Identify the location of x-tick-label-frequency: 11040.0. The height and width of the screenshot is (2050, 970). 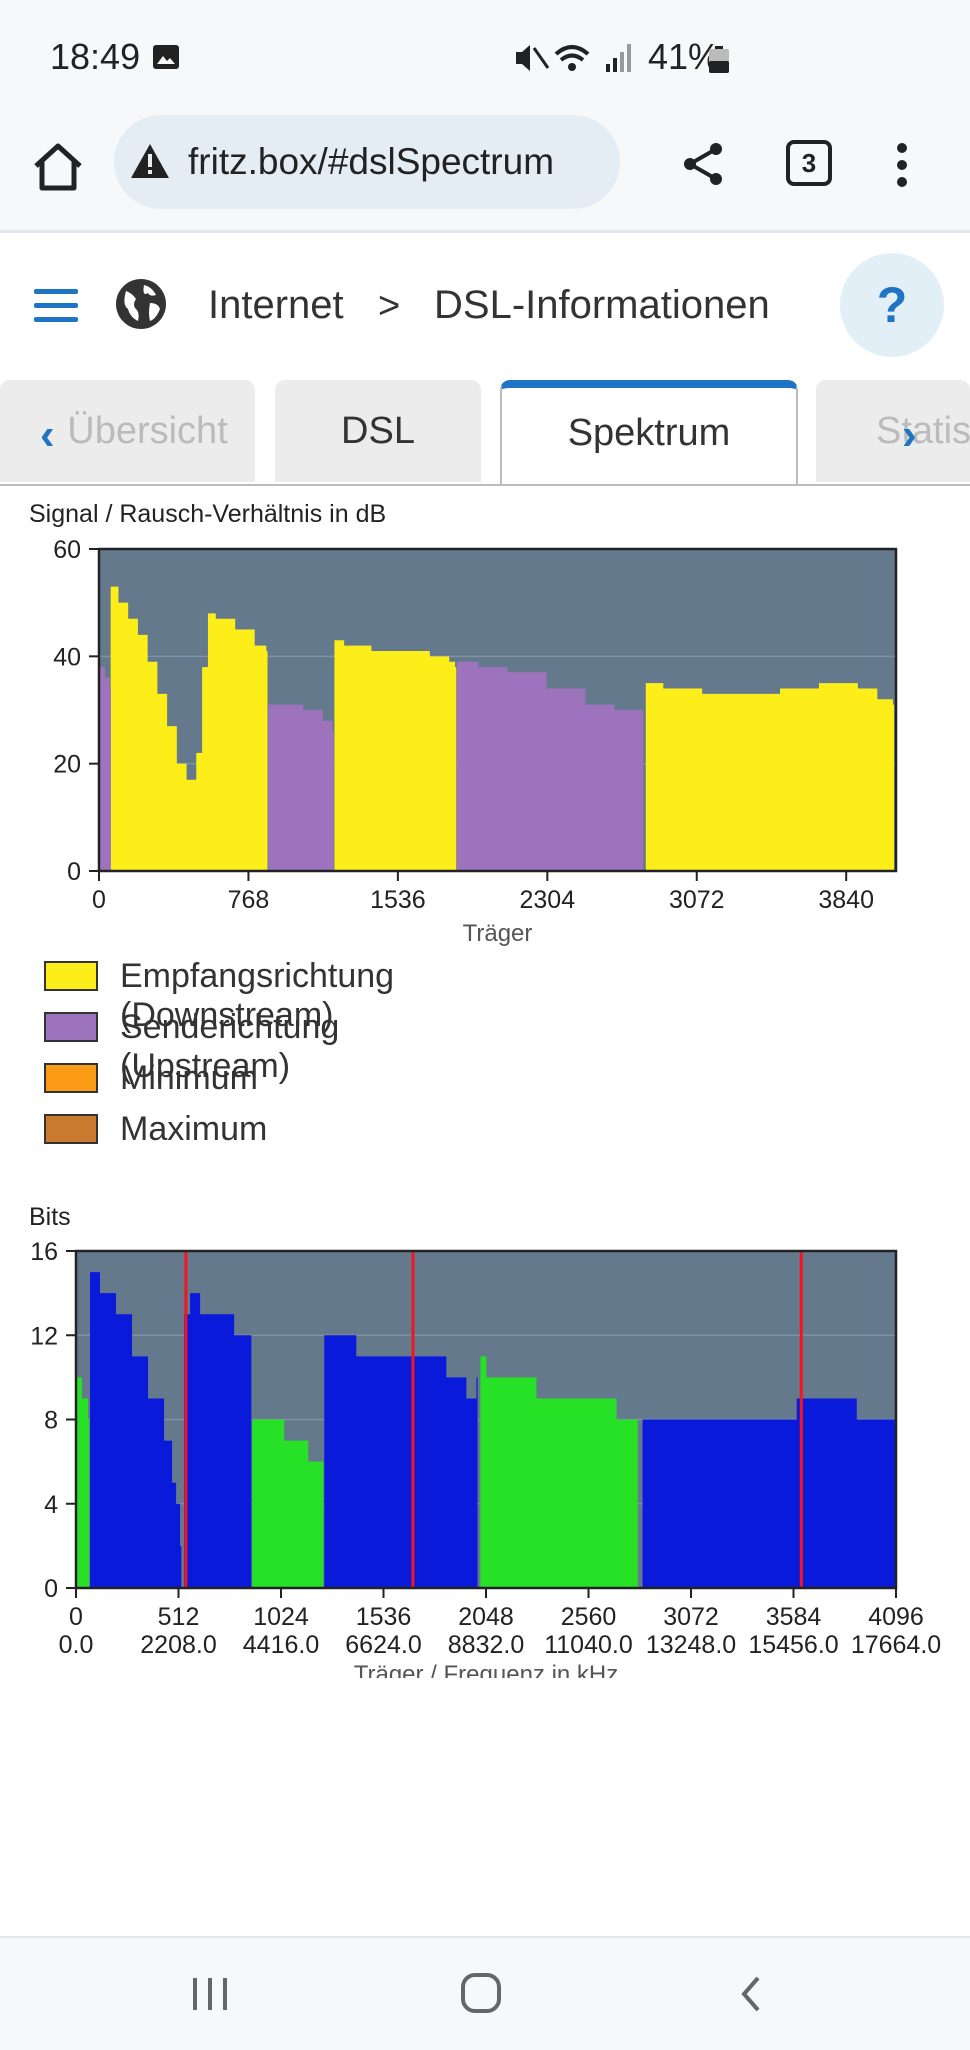
(588, 1645).